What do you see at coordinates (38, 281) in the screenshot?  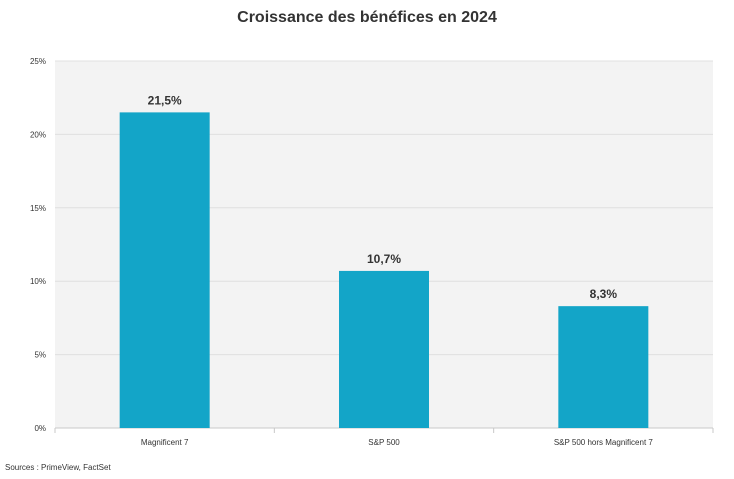 I see `y-tick-label: 10%` at bounding box center [38, 281].